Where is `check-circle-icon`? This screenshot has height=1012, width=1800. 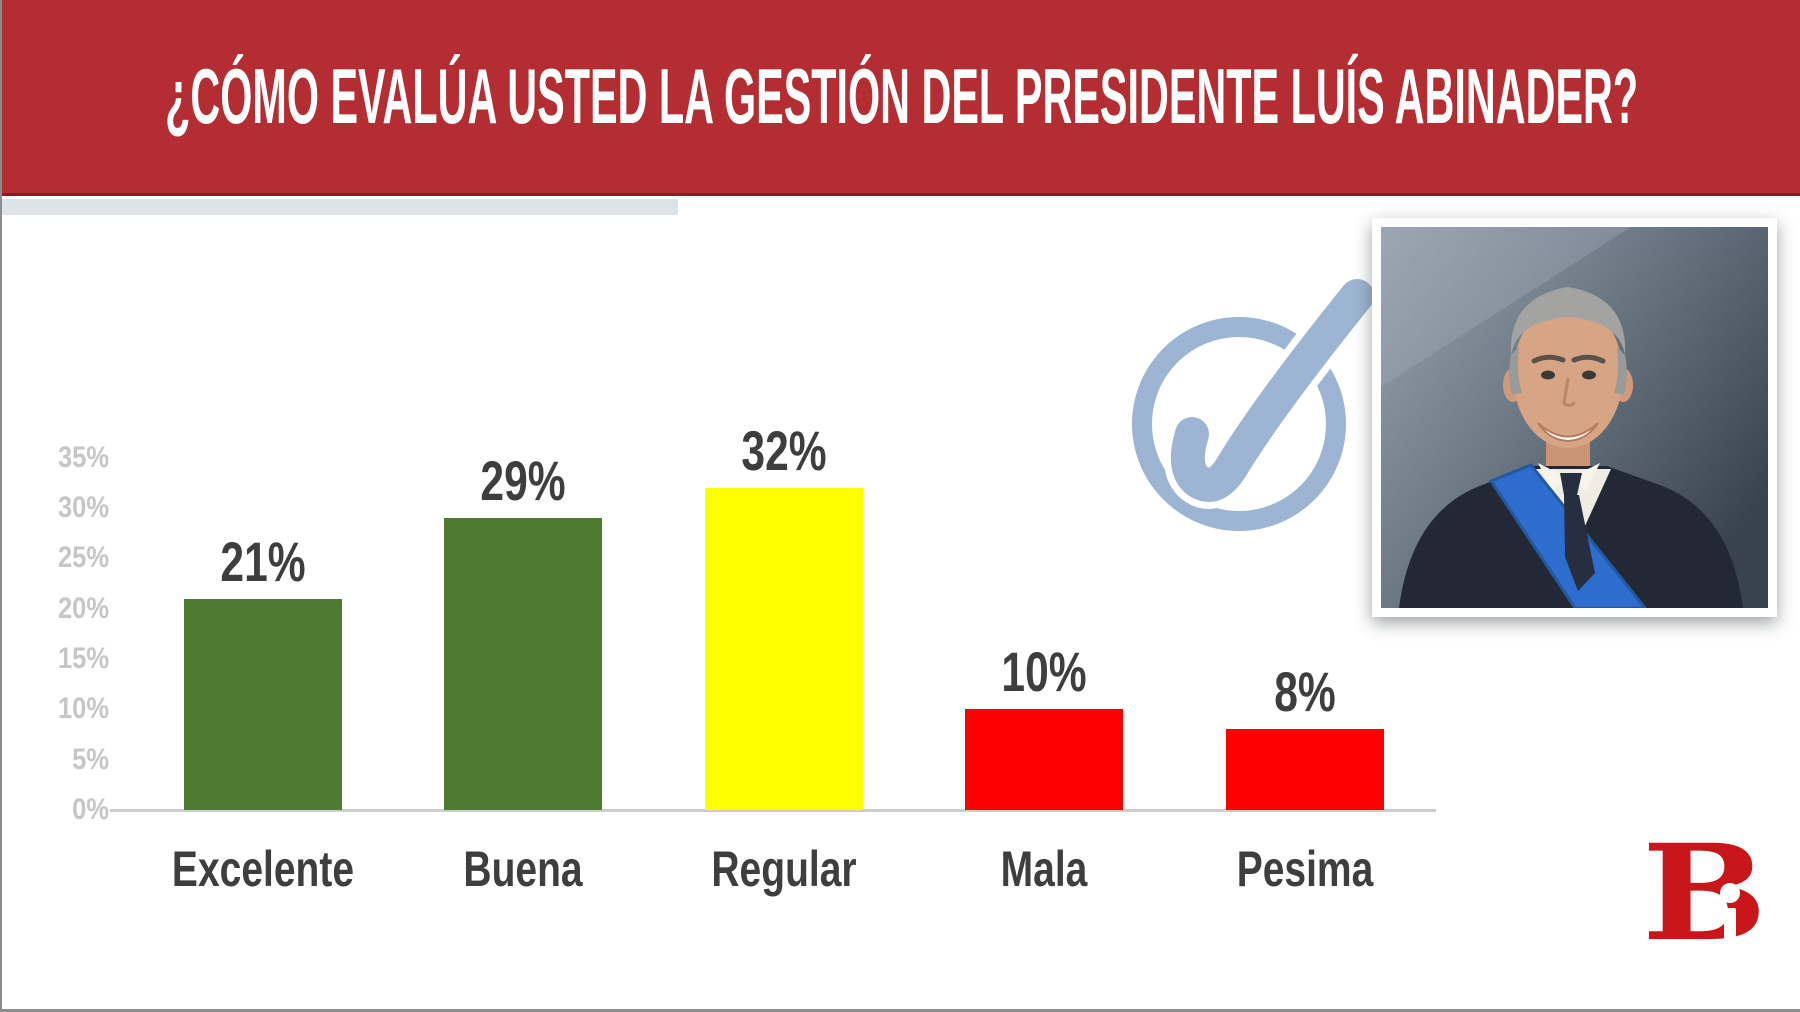 check-circle-icon is located at coordinates (1238, 408).